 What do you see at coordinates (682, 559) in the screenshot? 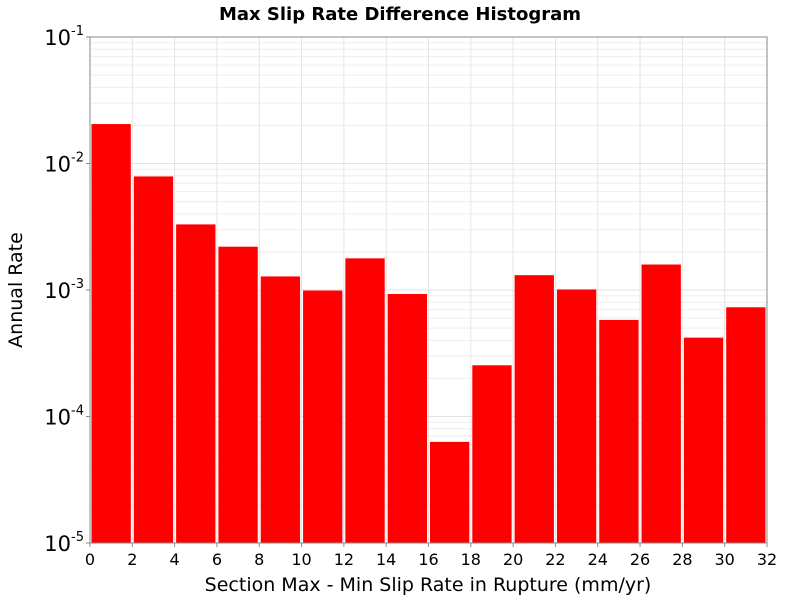
I see `x-tick-label: 28` at bounding box center [682, 559].